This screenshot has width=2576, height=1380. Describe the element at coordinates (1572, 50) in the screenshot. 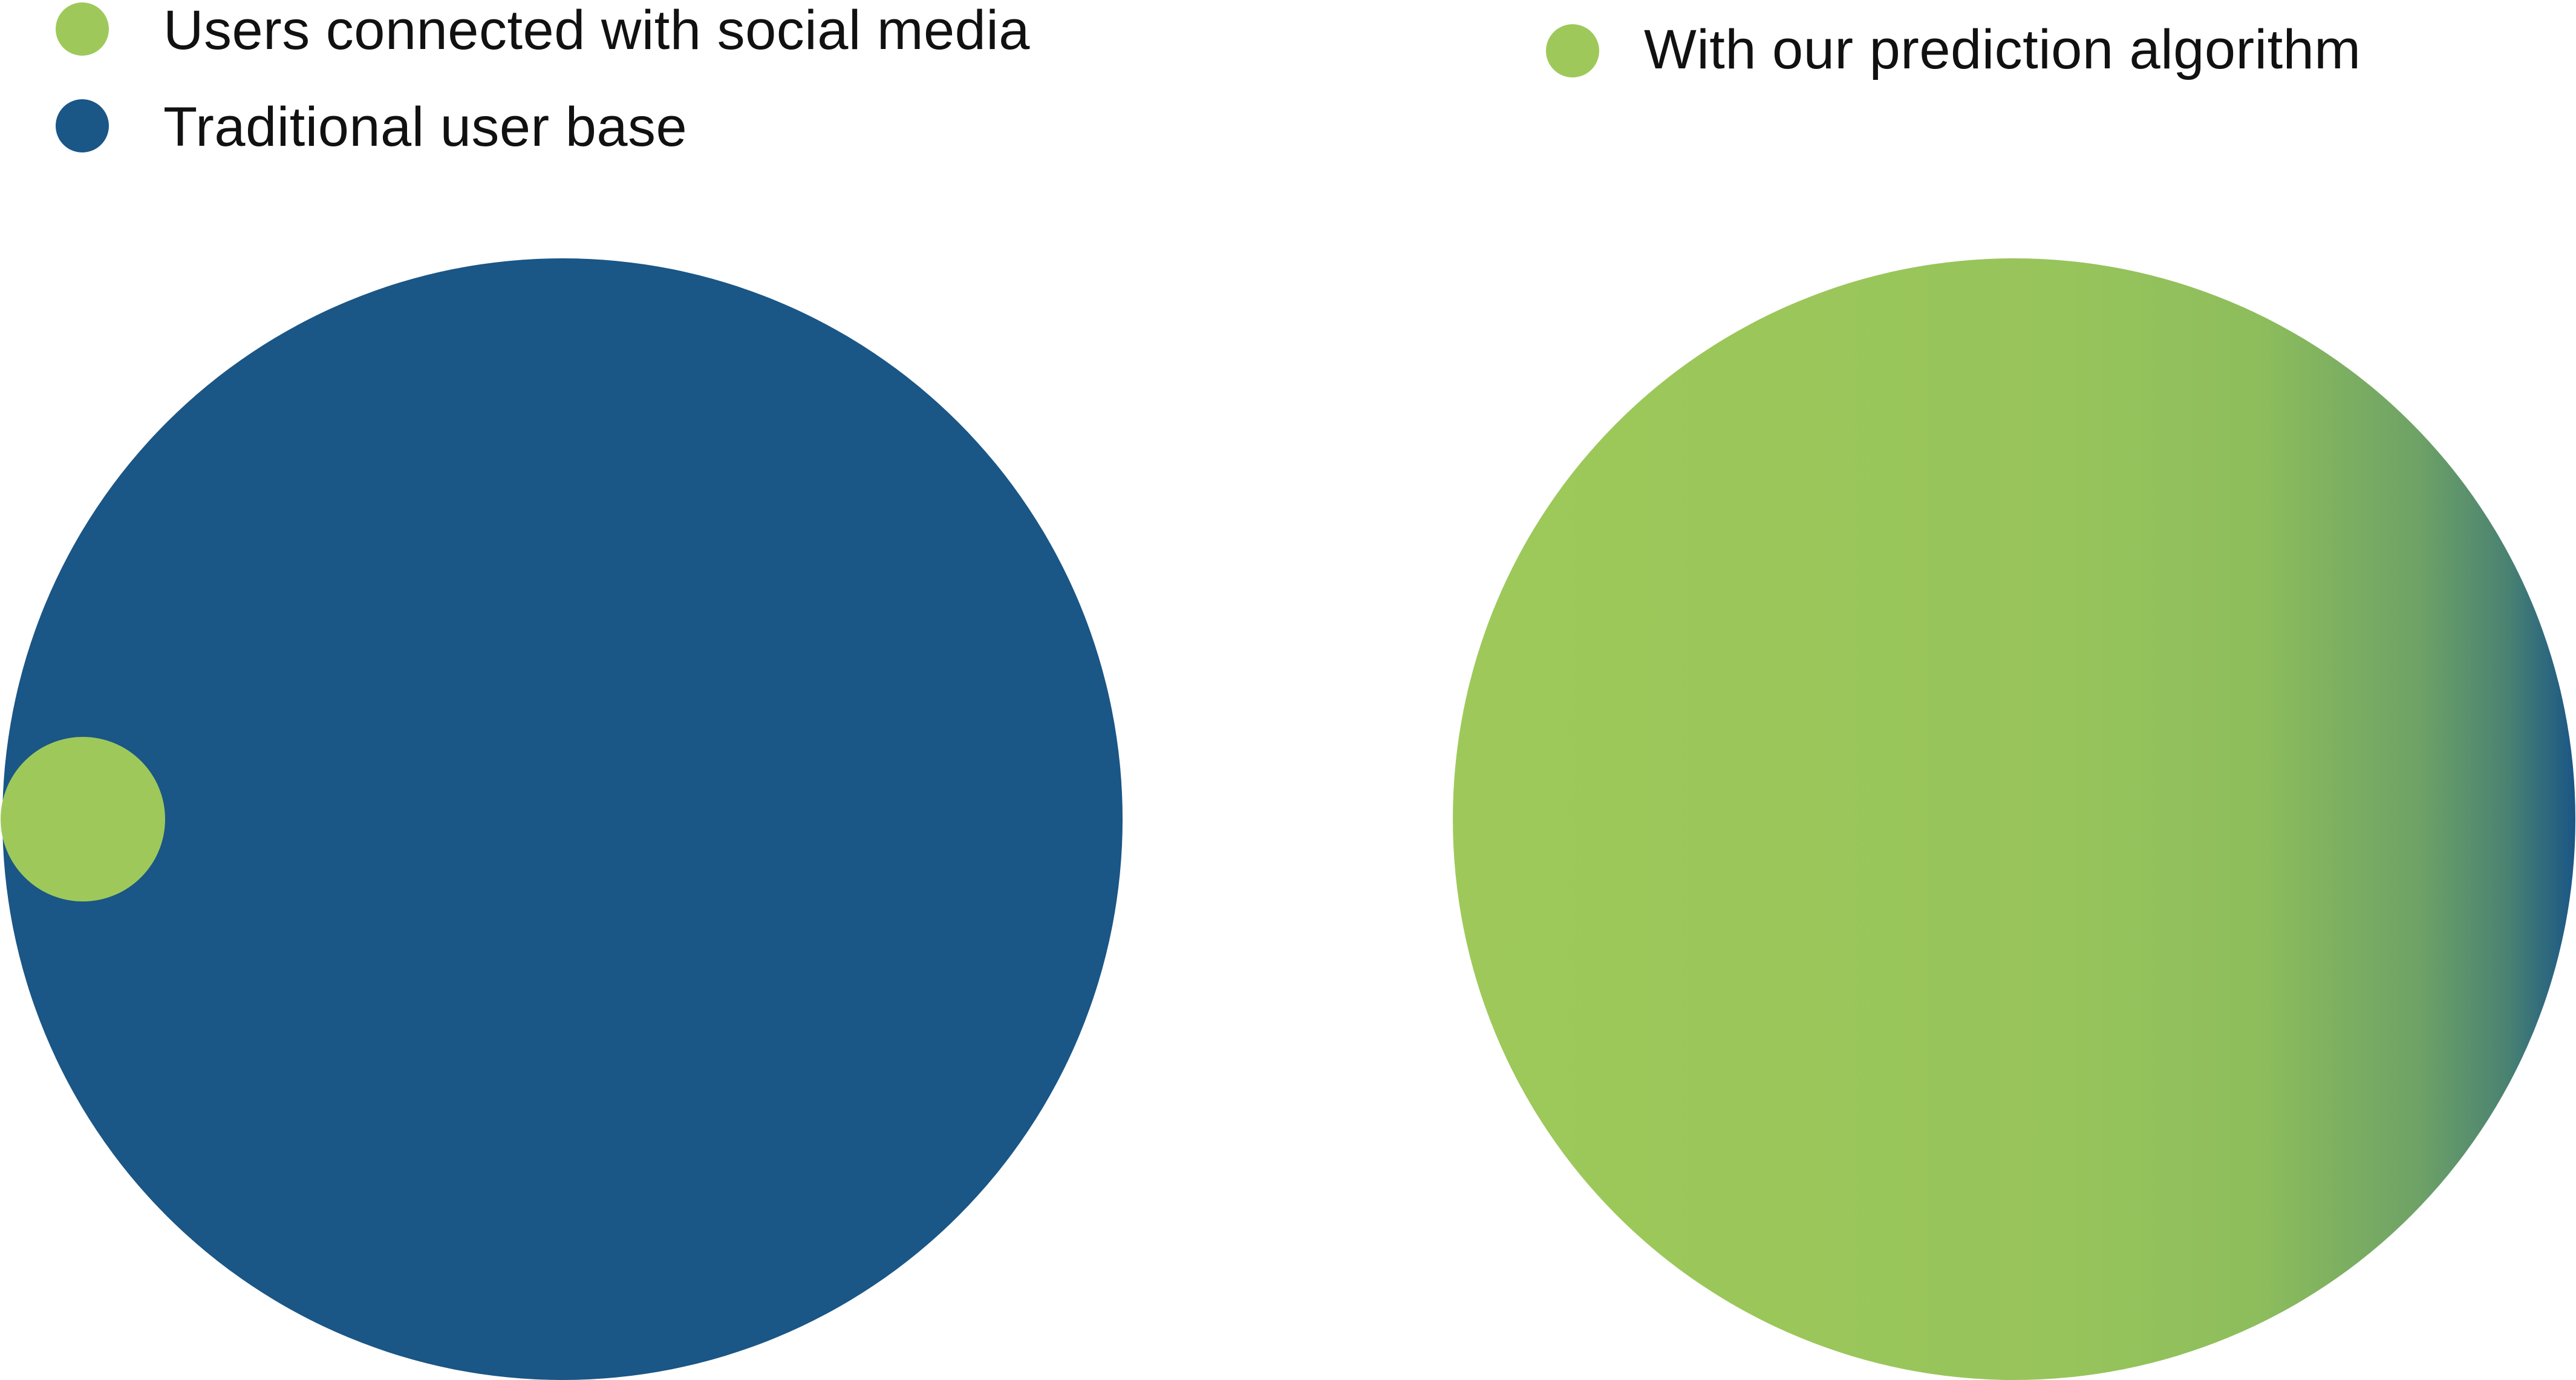

I see `prediction-algorithm-legend-dot` at that location.